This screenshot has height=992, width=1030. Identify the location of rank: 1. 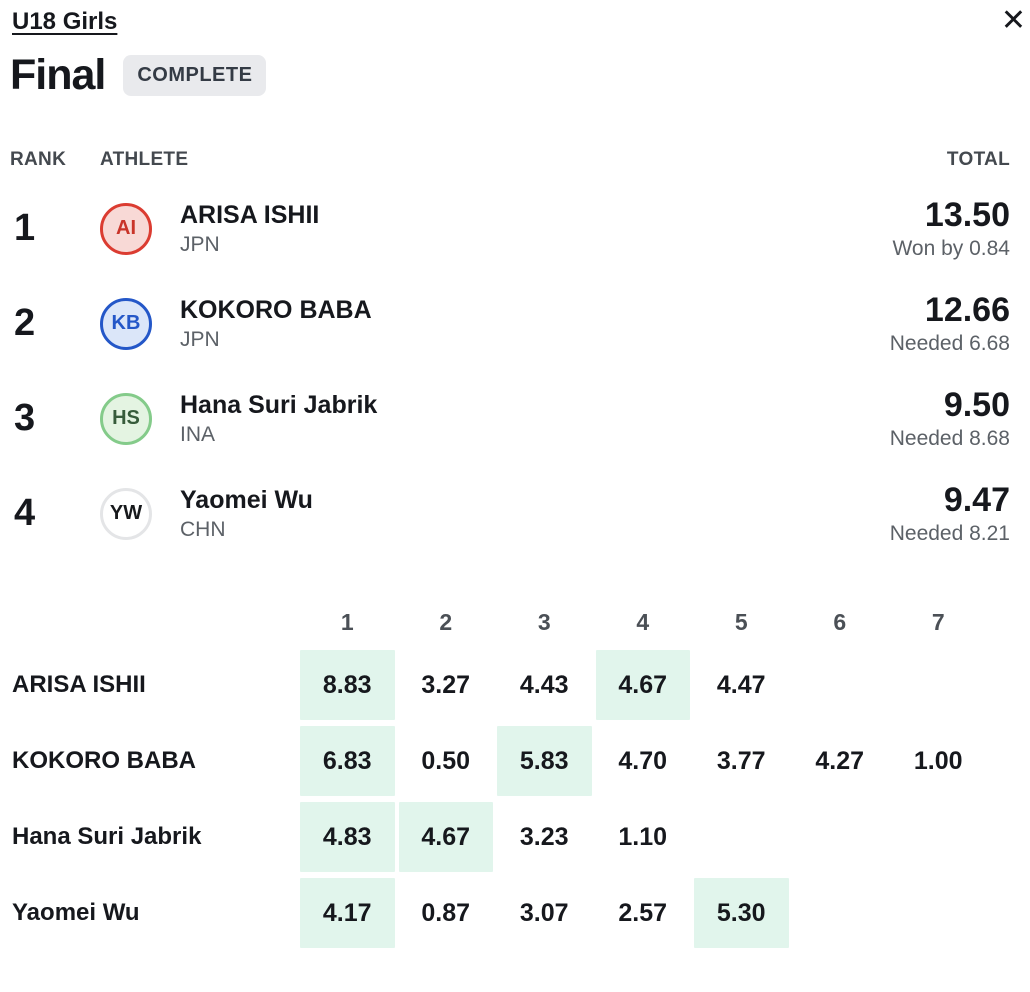
(25, 228).